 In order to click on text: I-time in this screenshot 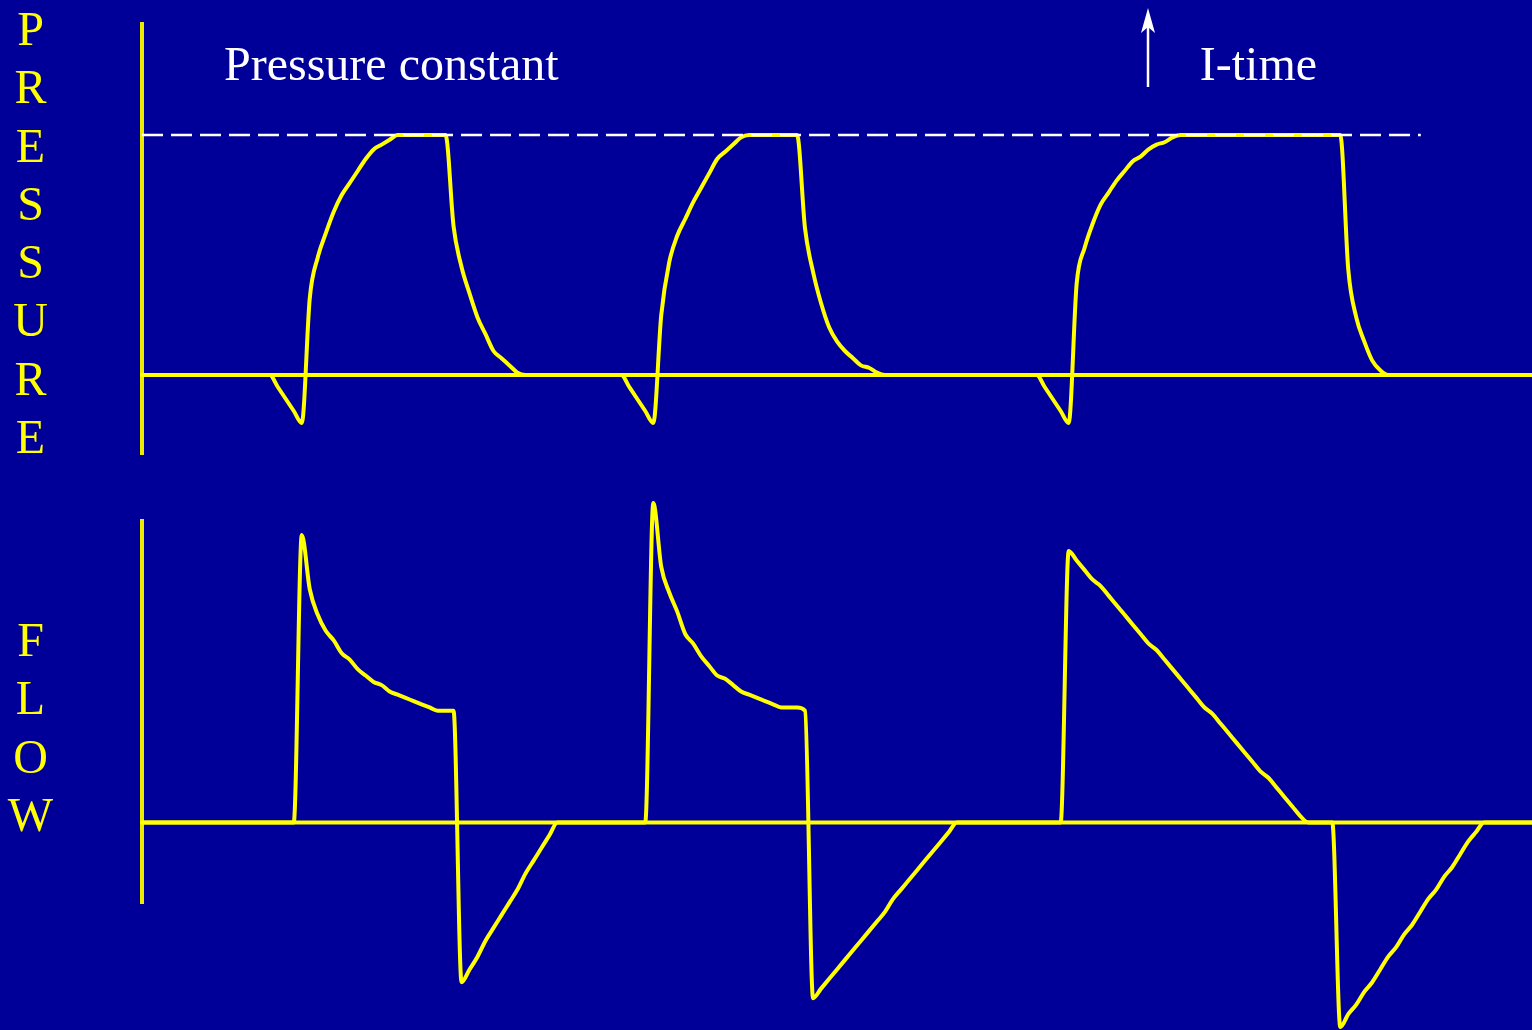, I will do `click(1258, 63)`.